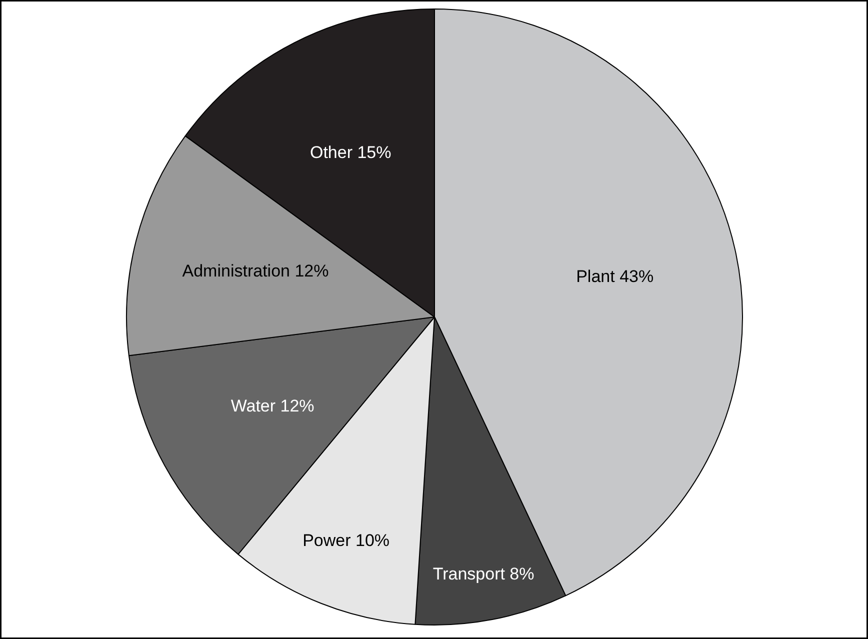 The width and height of the screenshot is (868, 639). What do you see at coordinates (272, 406) in the screenshot?
I see `slice-label: Water 12%` at bounding box center [272, 406].